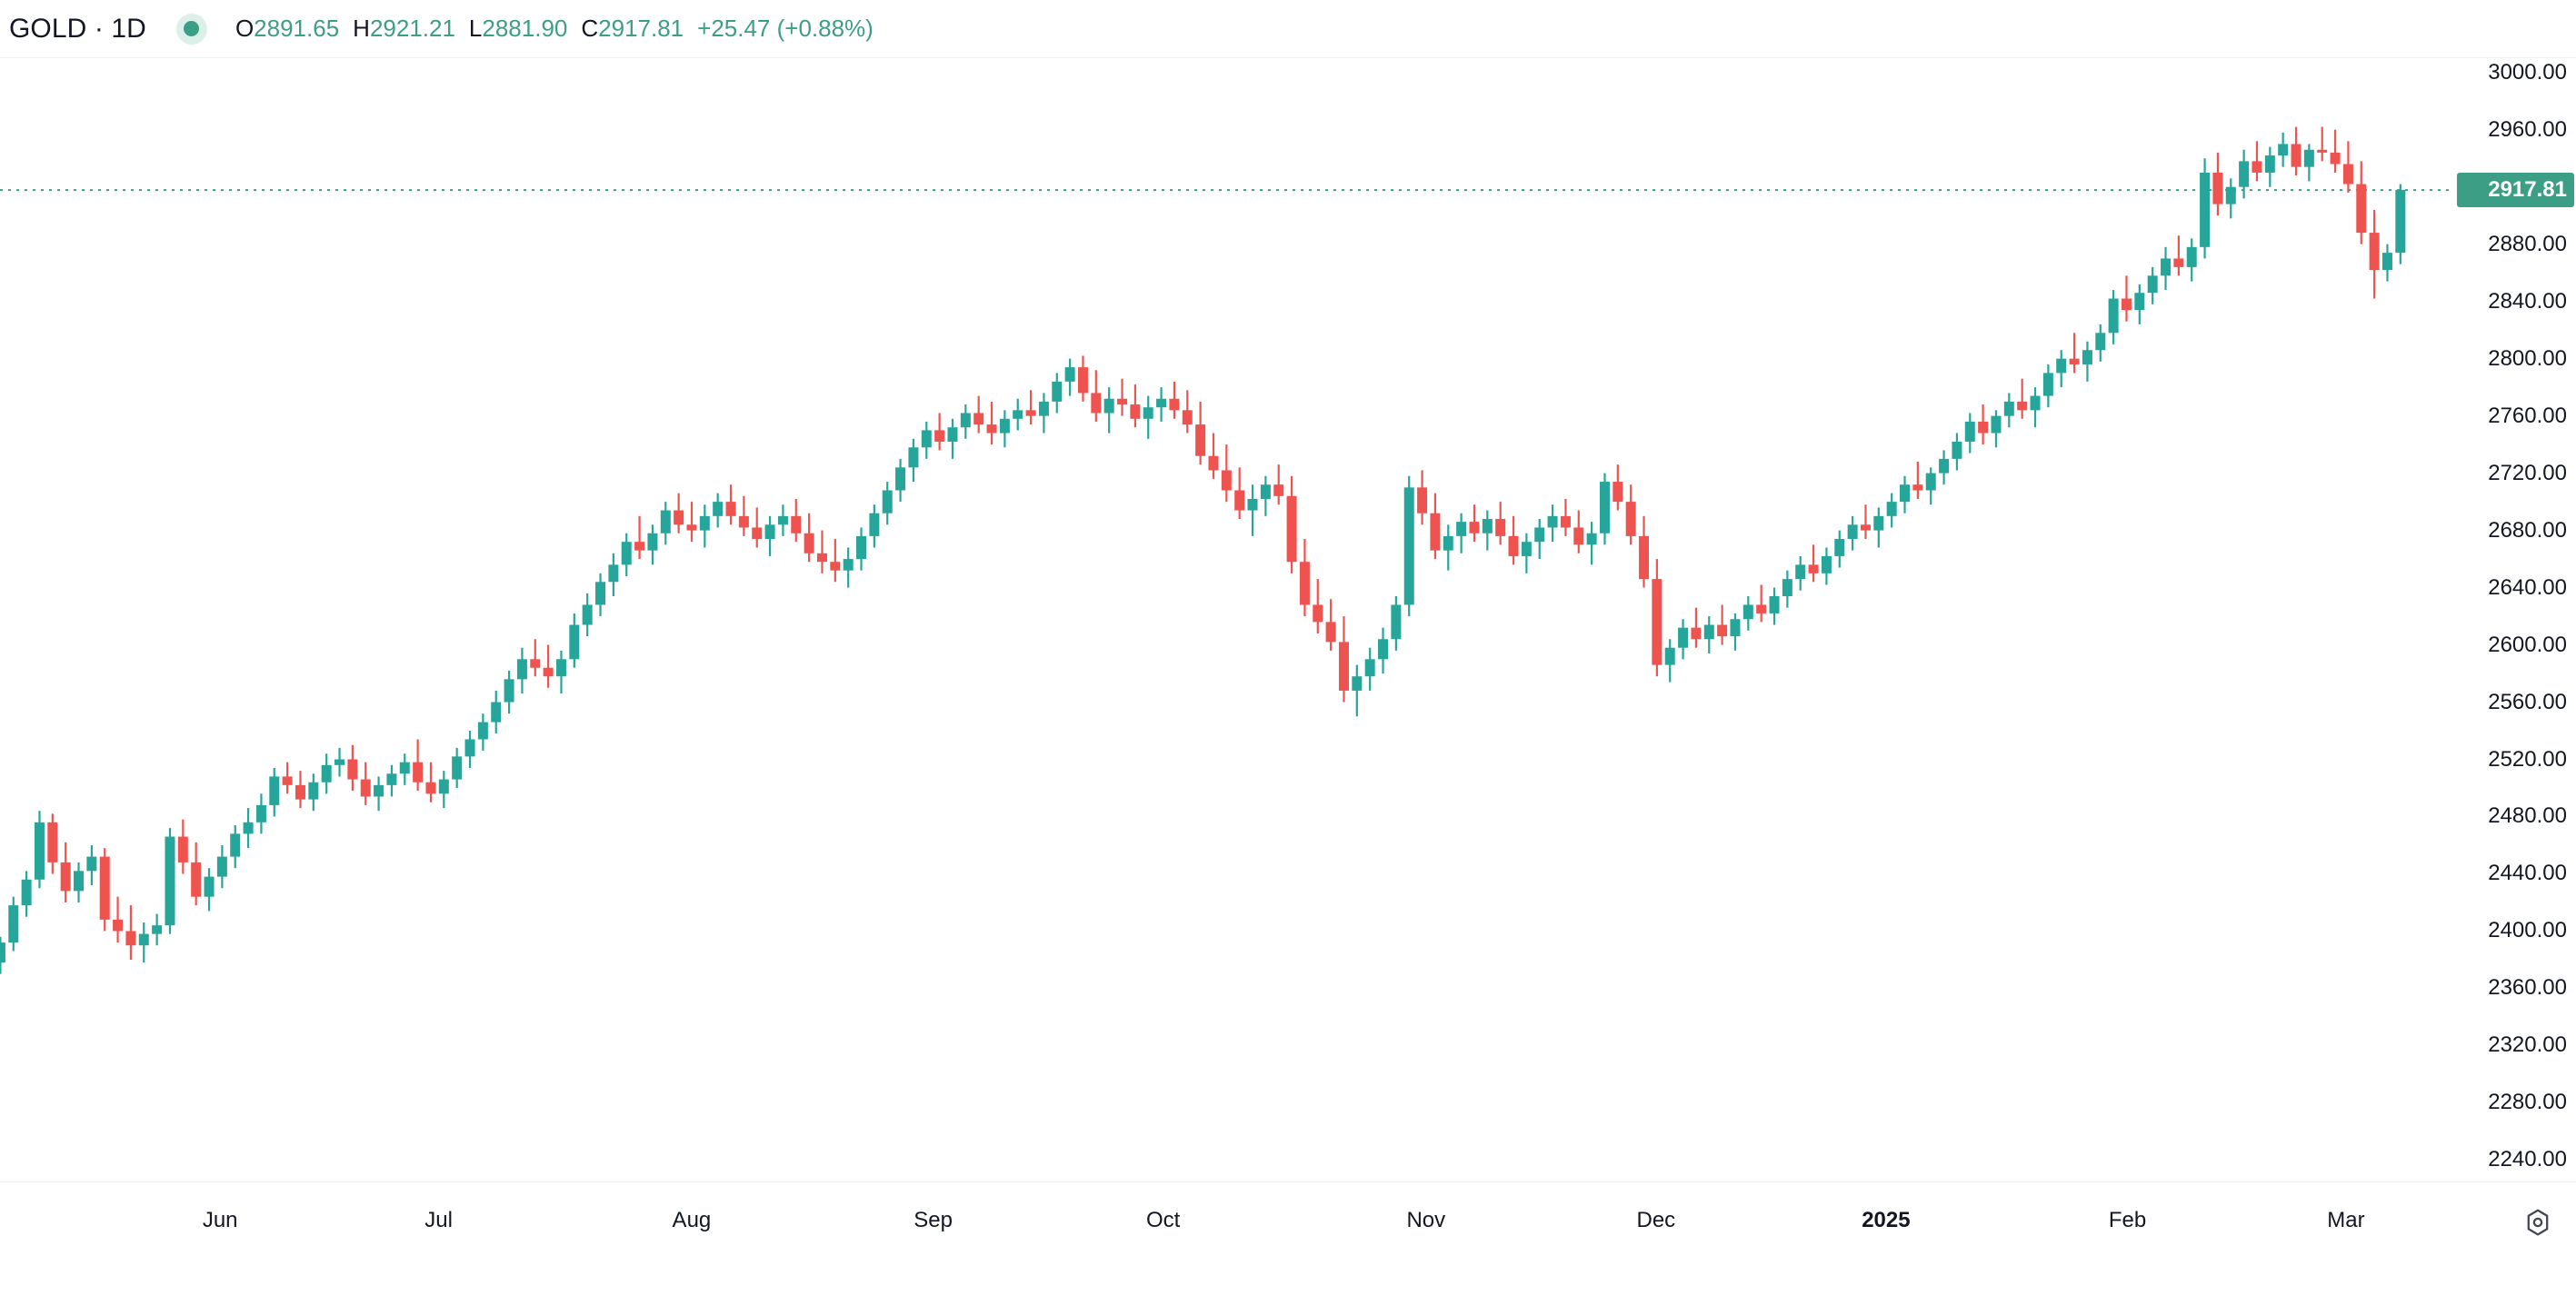  What do you see at coordinates (1886, 1220) in the screenshot?
I see `time-tick: 2025` at bounding box center [1886, 1220].